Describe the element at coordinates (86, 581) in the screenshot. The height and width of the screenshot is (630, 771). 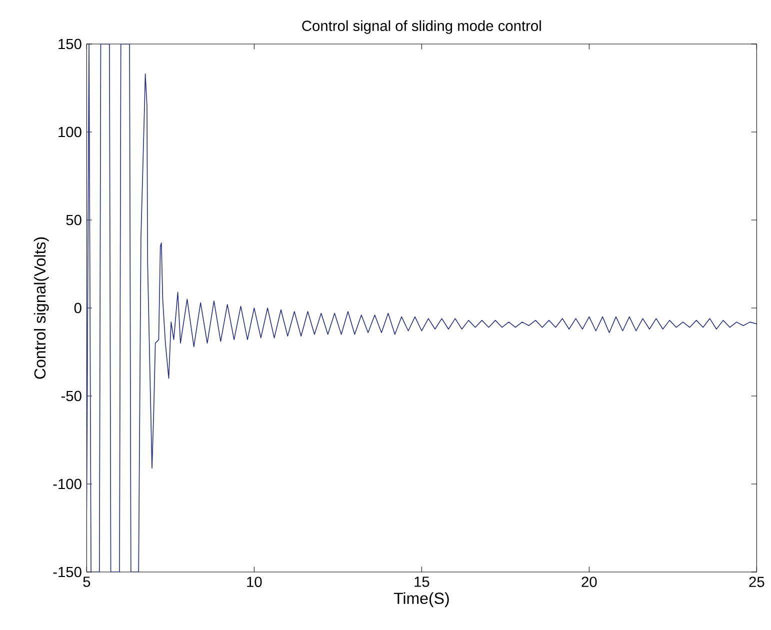
I see `x-tick-label: 5` at that location.